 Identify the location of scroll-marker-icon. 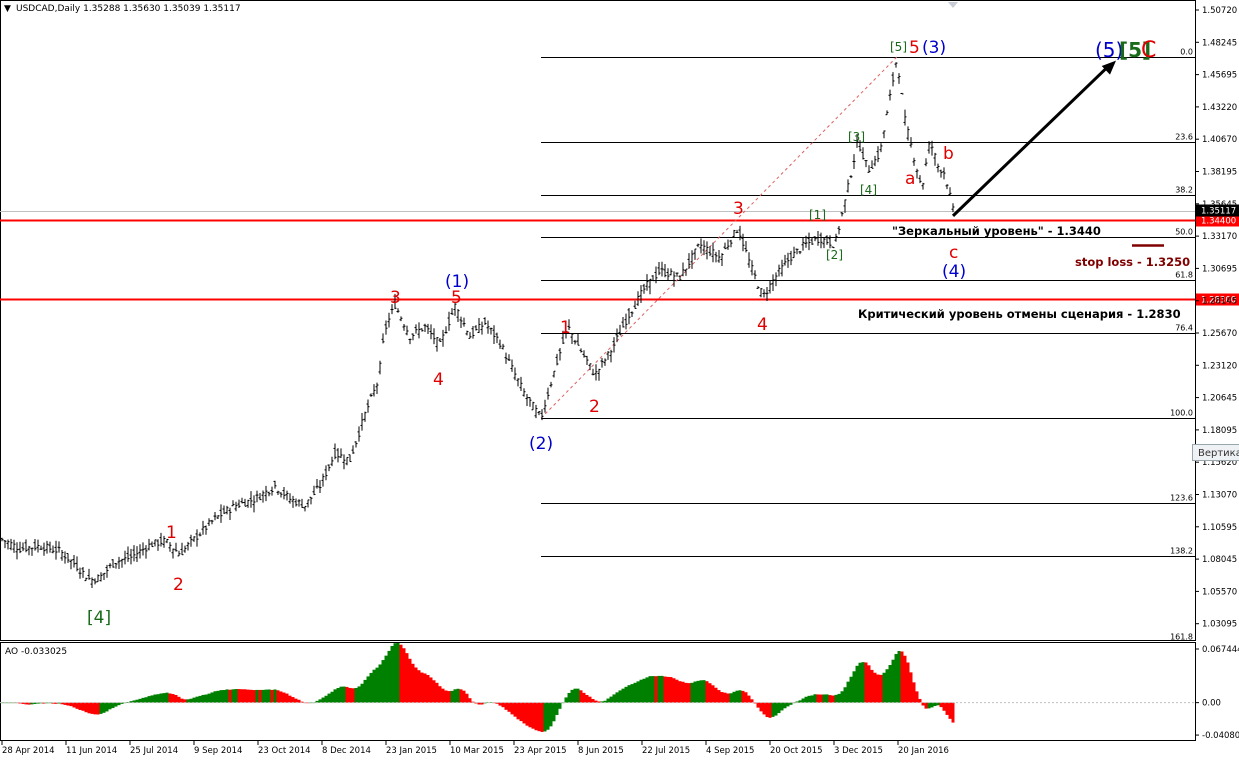
(953, 5).